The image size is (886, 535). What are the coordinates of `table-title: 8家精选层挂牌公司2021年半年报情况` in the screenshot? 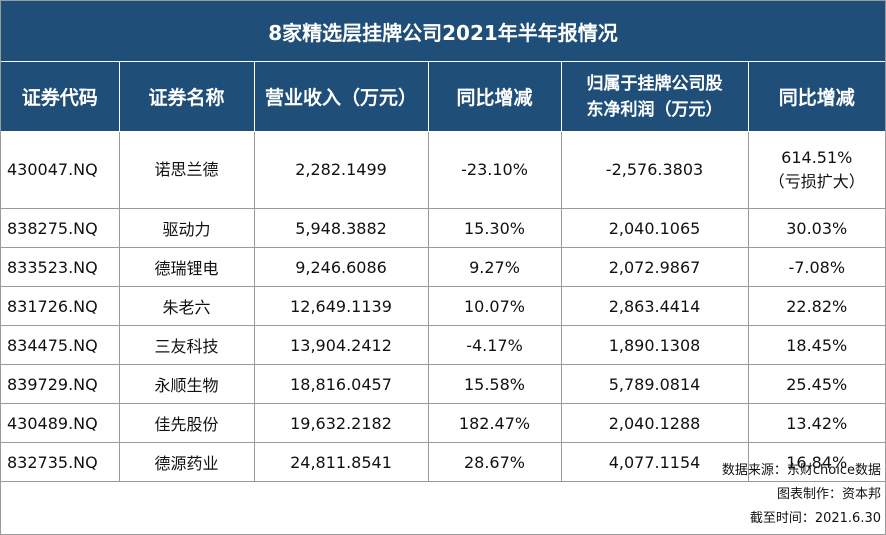 It's located at (443, 31).